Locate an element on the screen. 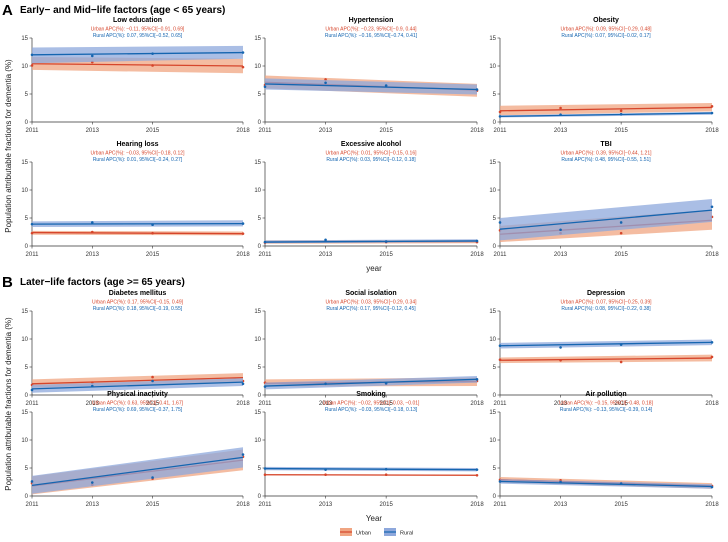 This screenshot has height=542, width=728. rural-apc-label: Rural APC(%): 0.18, 95%CI[−0.19, 0.55] is located at coordinates (138, 309).